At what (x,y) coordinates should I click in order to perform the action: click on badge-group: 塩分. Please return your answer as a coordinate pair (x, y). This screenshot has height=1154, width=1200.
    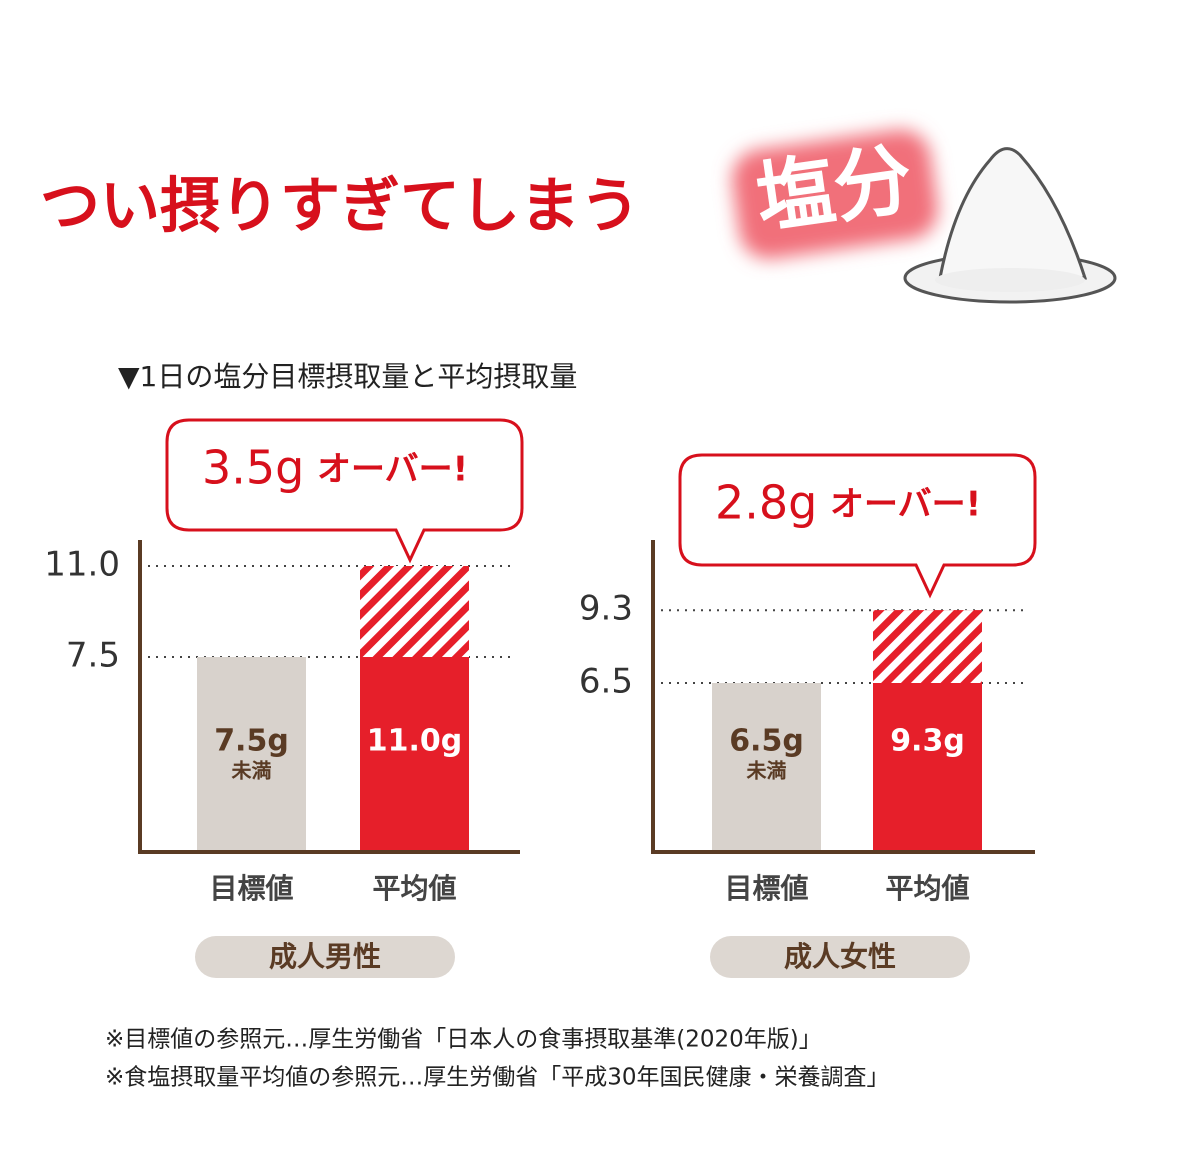
    Looking at the image, I should click on (835, 194).